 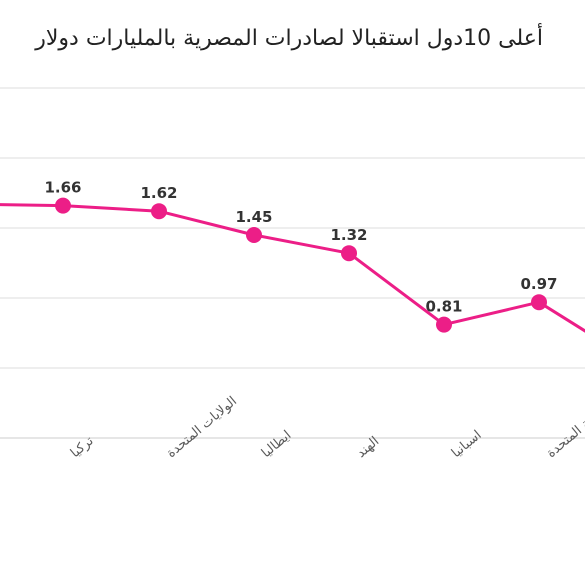 I want to click on x-tick-label: ايطاليا, so click(x=276, y=444).